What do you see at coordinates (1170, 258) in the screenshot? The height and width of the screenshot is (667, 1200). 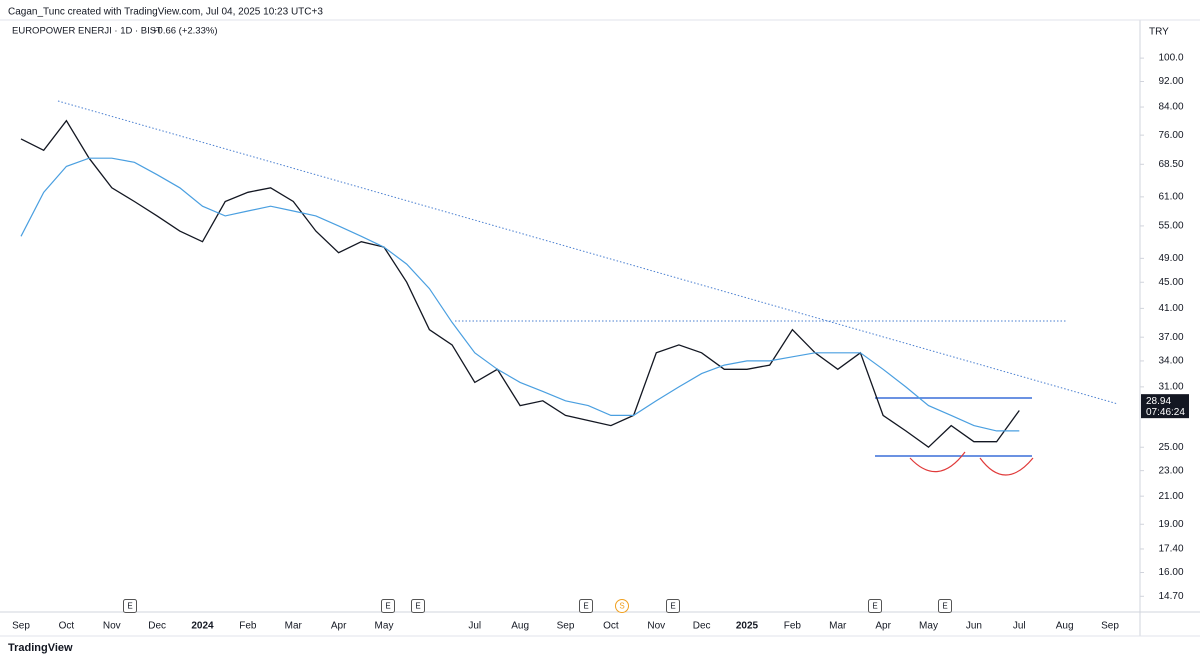 I see `y-tick-label: 49.00` at bounding box center [1170, 258].